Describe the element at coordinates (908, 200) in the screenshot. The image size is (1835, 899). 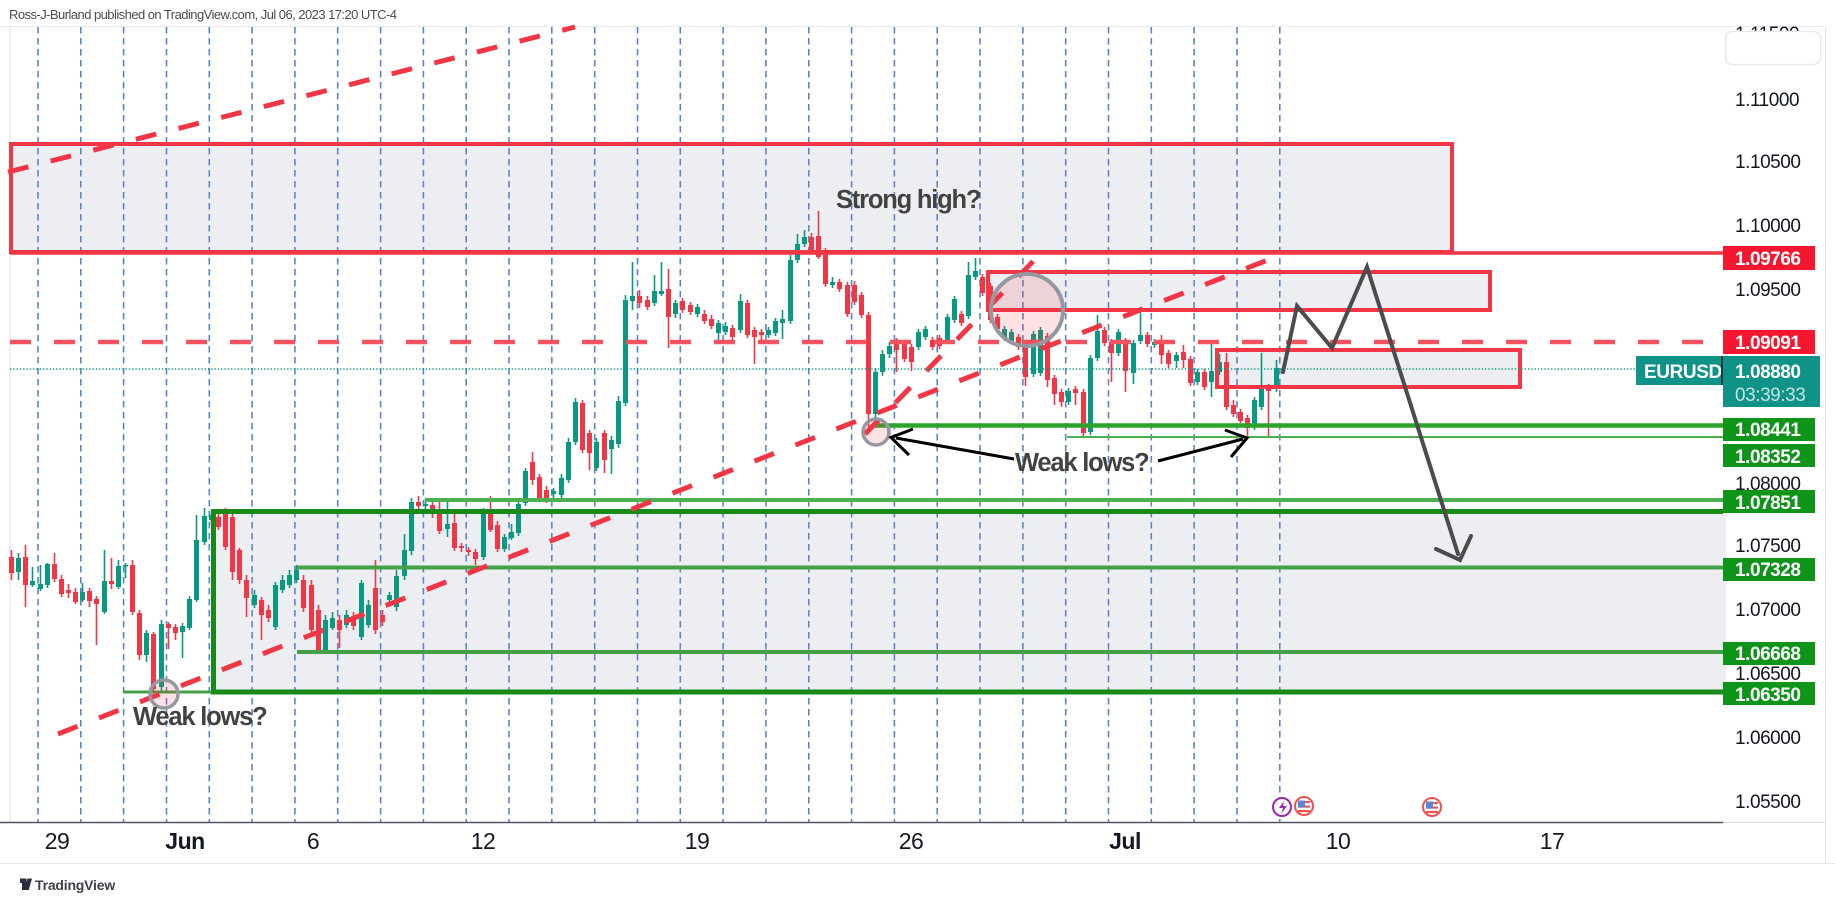
I see `svg-text: Strong high?` at that location.